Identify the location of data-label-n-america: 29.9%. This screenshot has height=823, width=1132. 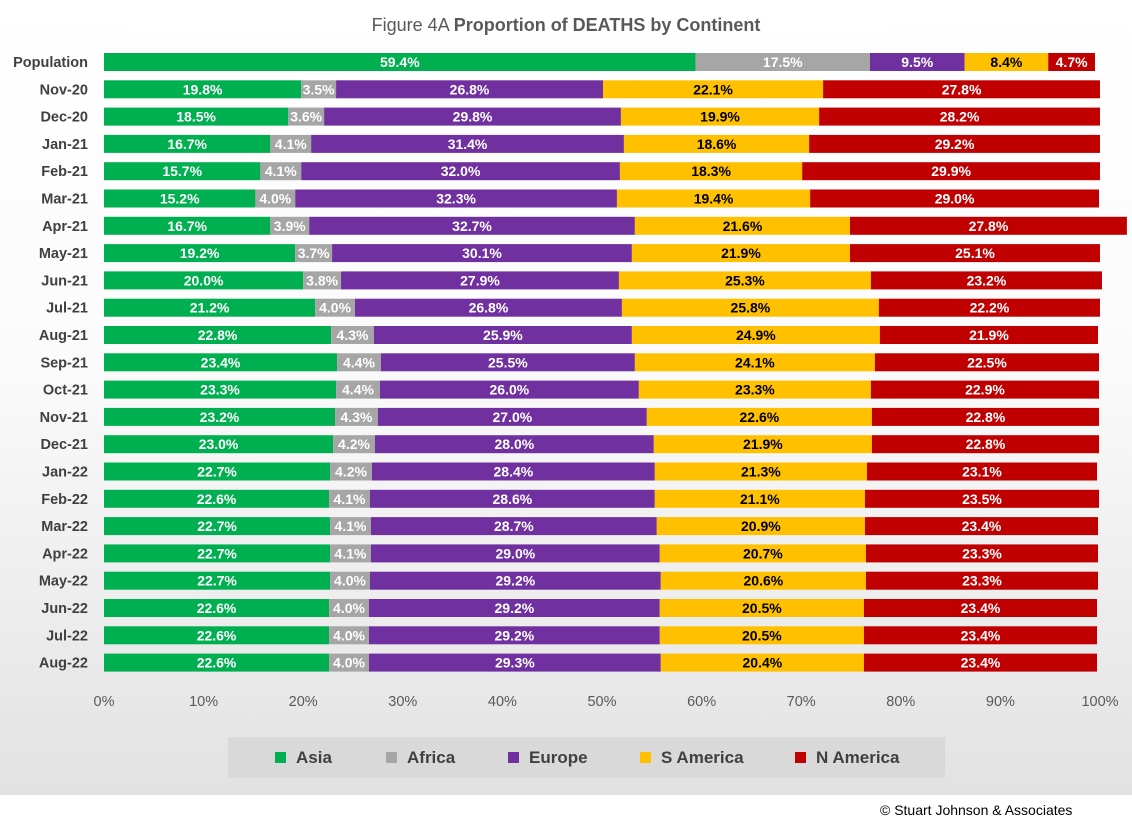
(951, 171).